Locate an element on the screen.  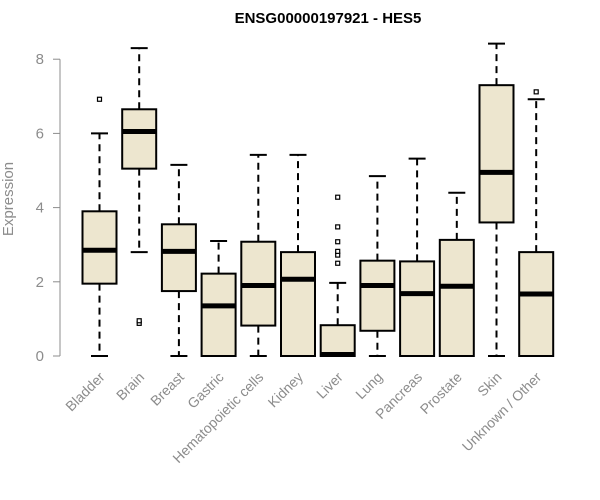
y-axis-label: Expression is located at coordinates (8, 199).